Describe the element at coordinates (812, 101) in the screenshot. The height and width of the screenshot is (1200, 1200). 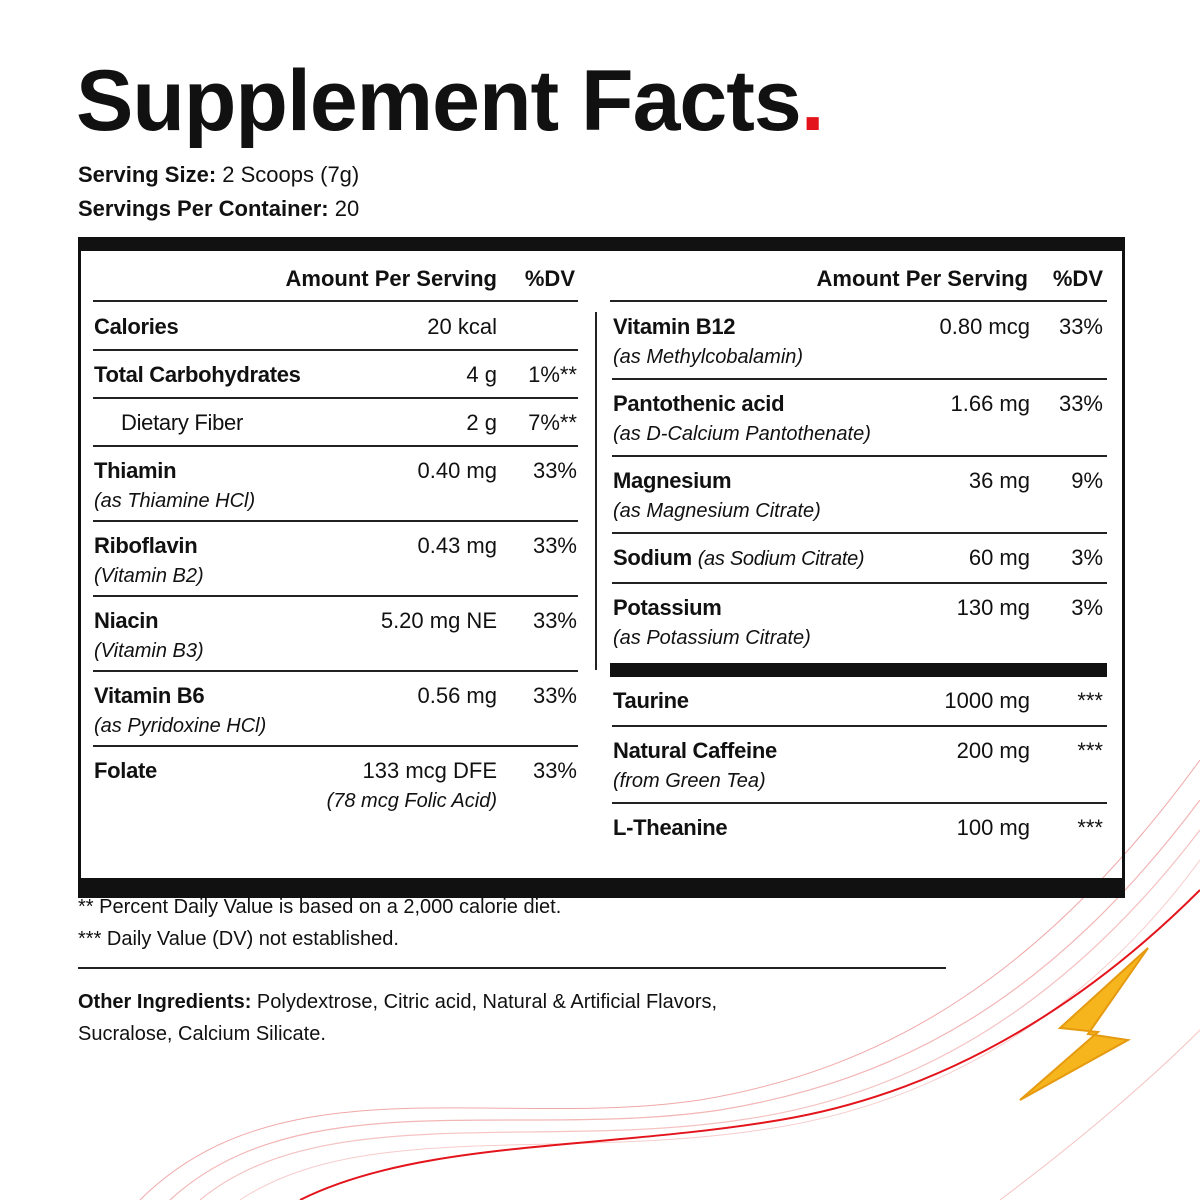
I see `title-mark: .` at that location.